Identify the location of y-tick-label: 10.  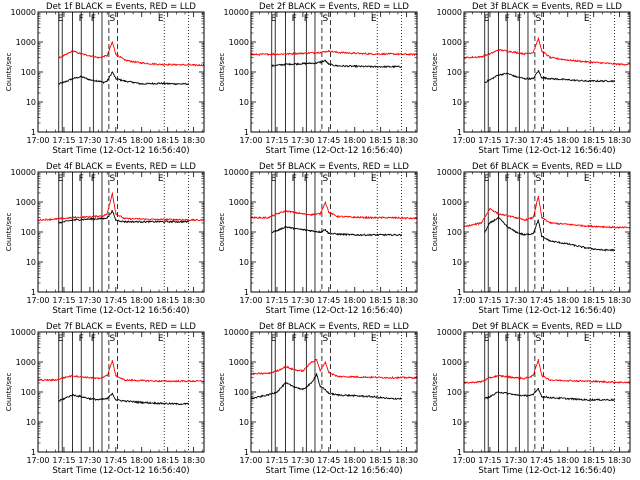
(31, 262).